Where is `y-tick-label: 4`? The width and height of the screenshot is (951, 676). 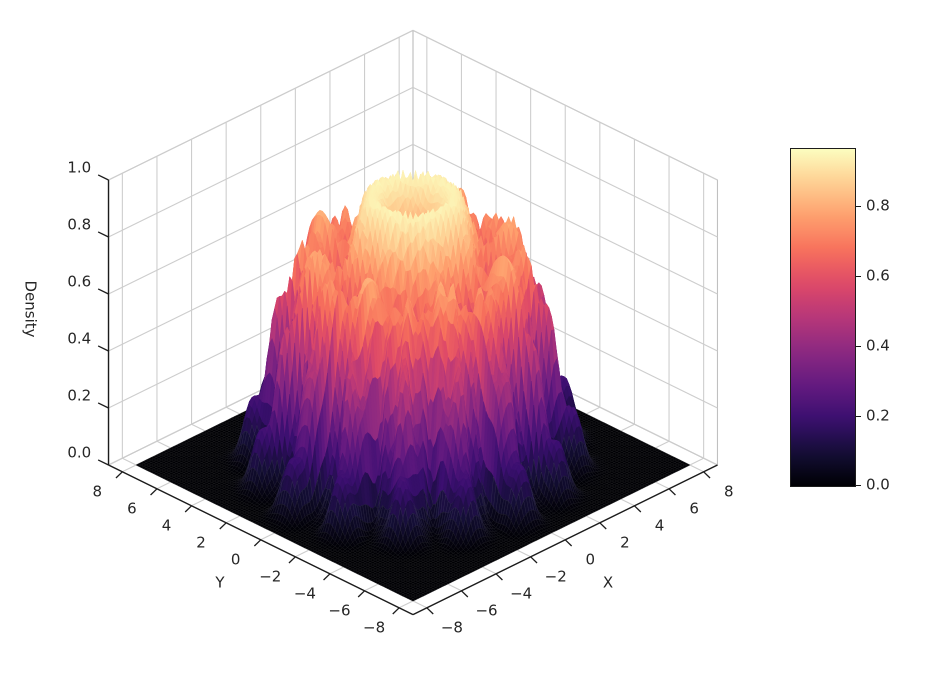 y-tick-label: 4 is located at coordinates (166, 525).